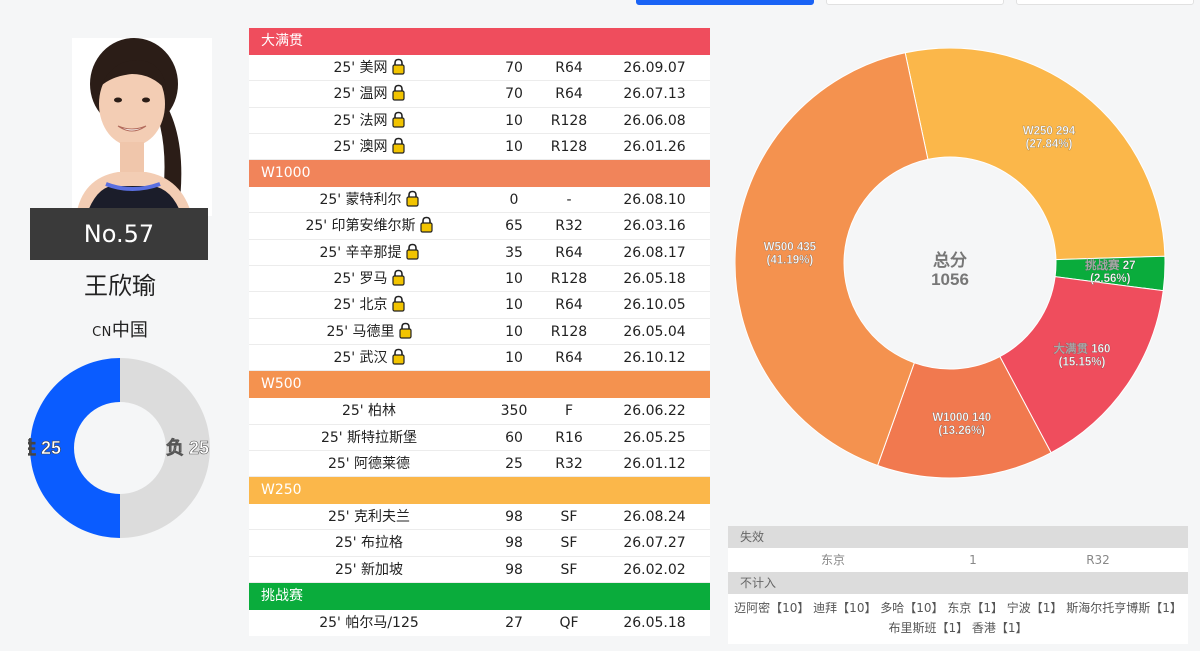 The width and height of the screenshot is (1200, 651). I want to click on points-cell: 350, so click(514, 411).